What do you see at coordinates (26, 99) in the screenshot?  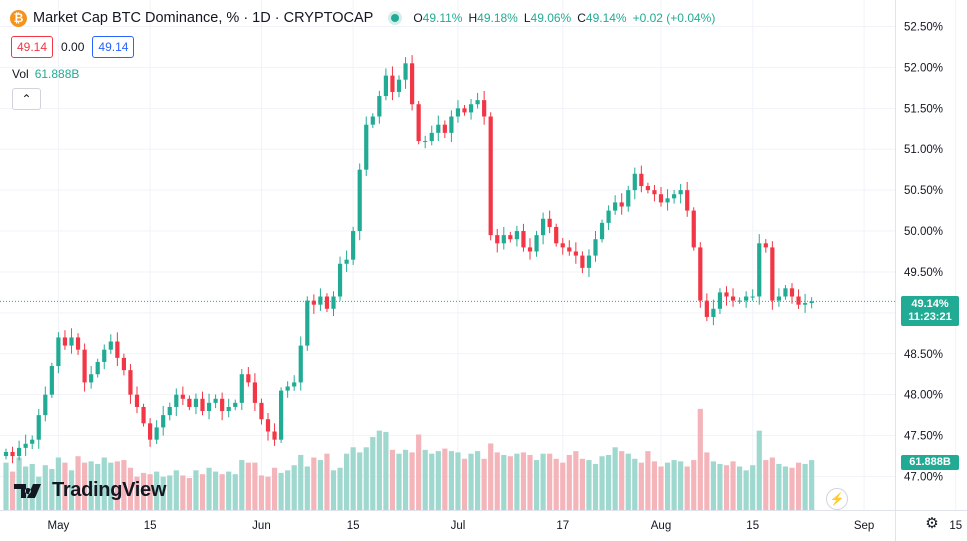 I see `collapse-legend-button: ⌃` at bounding box center [26, 99].